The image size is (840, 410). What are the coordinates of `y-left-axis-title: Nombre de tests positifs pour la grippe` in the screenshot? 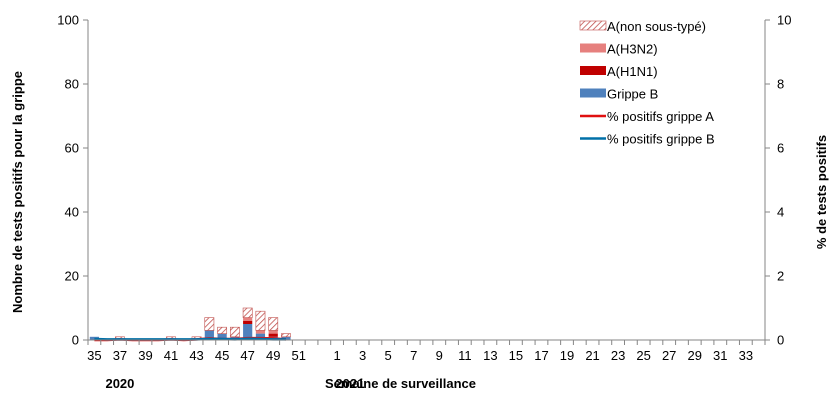 It's located at (17, 192).